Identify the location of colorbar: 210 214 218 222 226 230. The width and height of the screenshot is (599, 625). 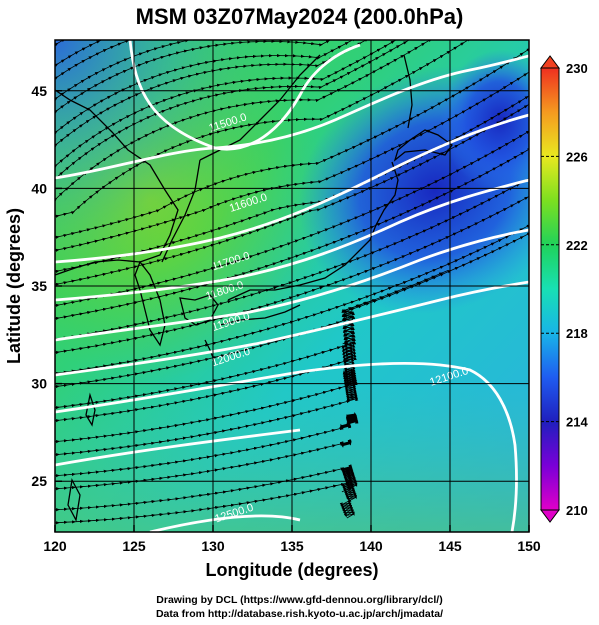
(564, 289).